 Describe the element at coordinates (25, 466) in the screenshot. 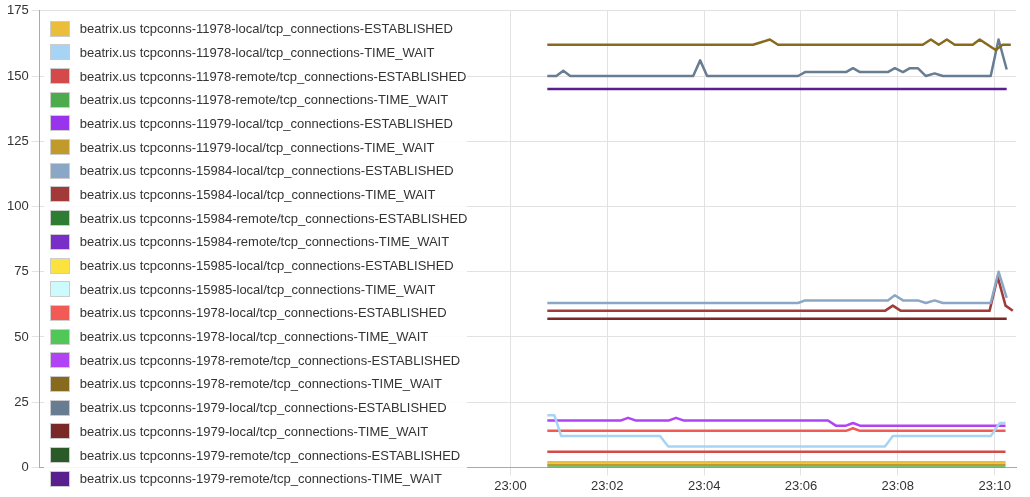

I see `y-tick-label: 0` at that location.